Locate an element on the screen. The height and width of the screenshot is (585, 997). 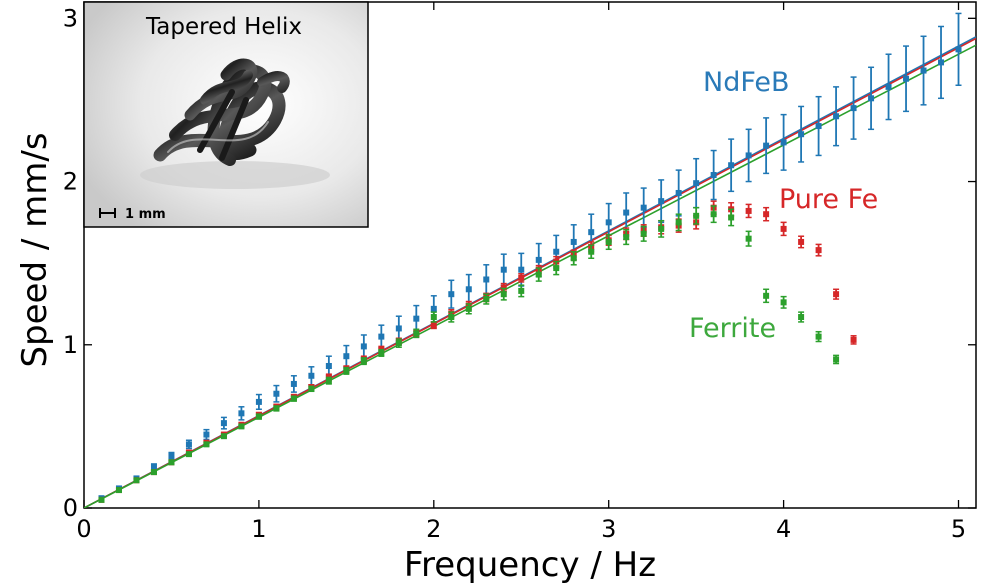
x-axis-title: Frequency / Hz is located at coordinates (530, 565).